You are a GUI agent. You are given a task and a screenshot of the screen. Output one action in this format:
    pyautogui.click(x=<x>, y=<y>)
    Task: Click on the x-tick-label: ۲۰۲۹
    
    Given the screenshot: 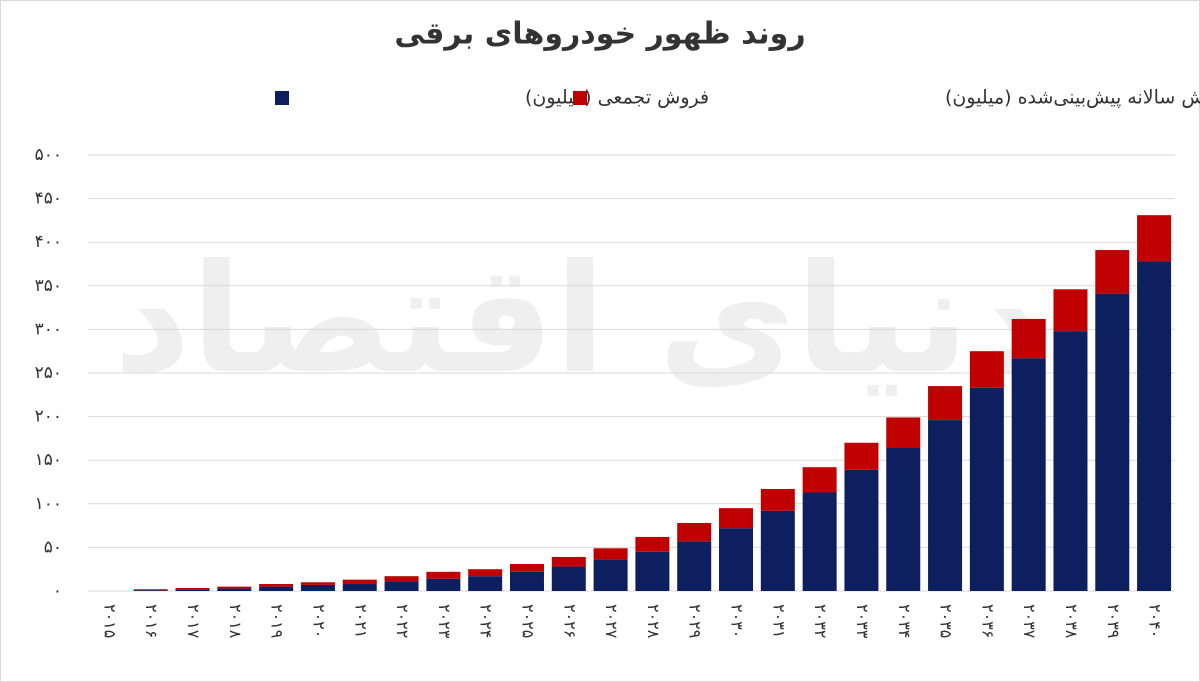 What is the action you would take?
    pyautogui.click(x=695, y=621)
    